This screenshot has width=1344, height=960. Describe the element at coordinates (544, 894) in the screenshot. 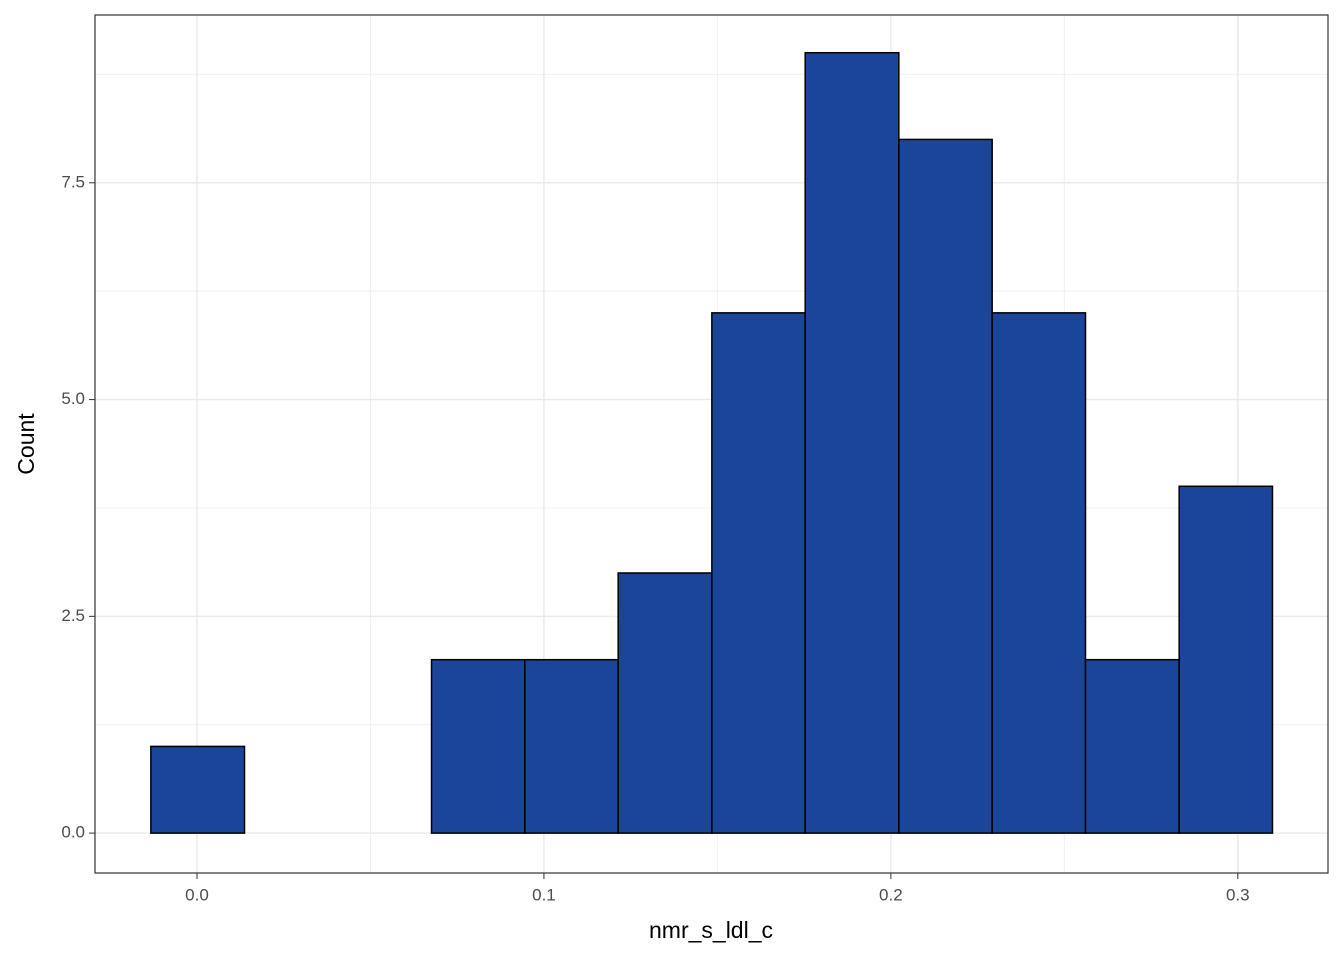

I see `x-tick-label: 0.1` at that location.